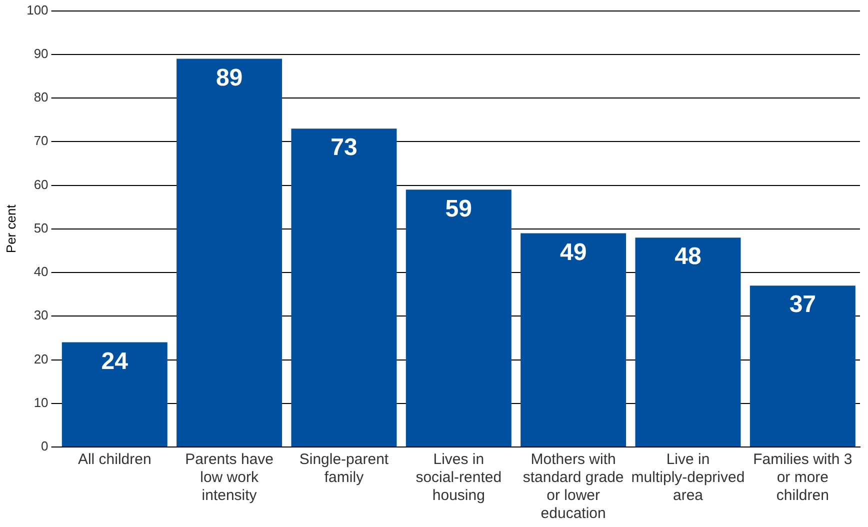  What do you see at coordinates (41, 184) in the screenshot?
I see `y-tick-label: 60` at bounding box center [41, 184].